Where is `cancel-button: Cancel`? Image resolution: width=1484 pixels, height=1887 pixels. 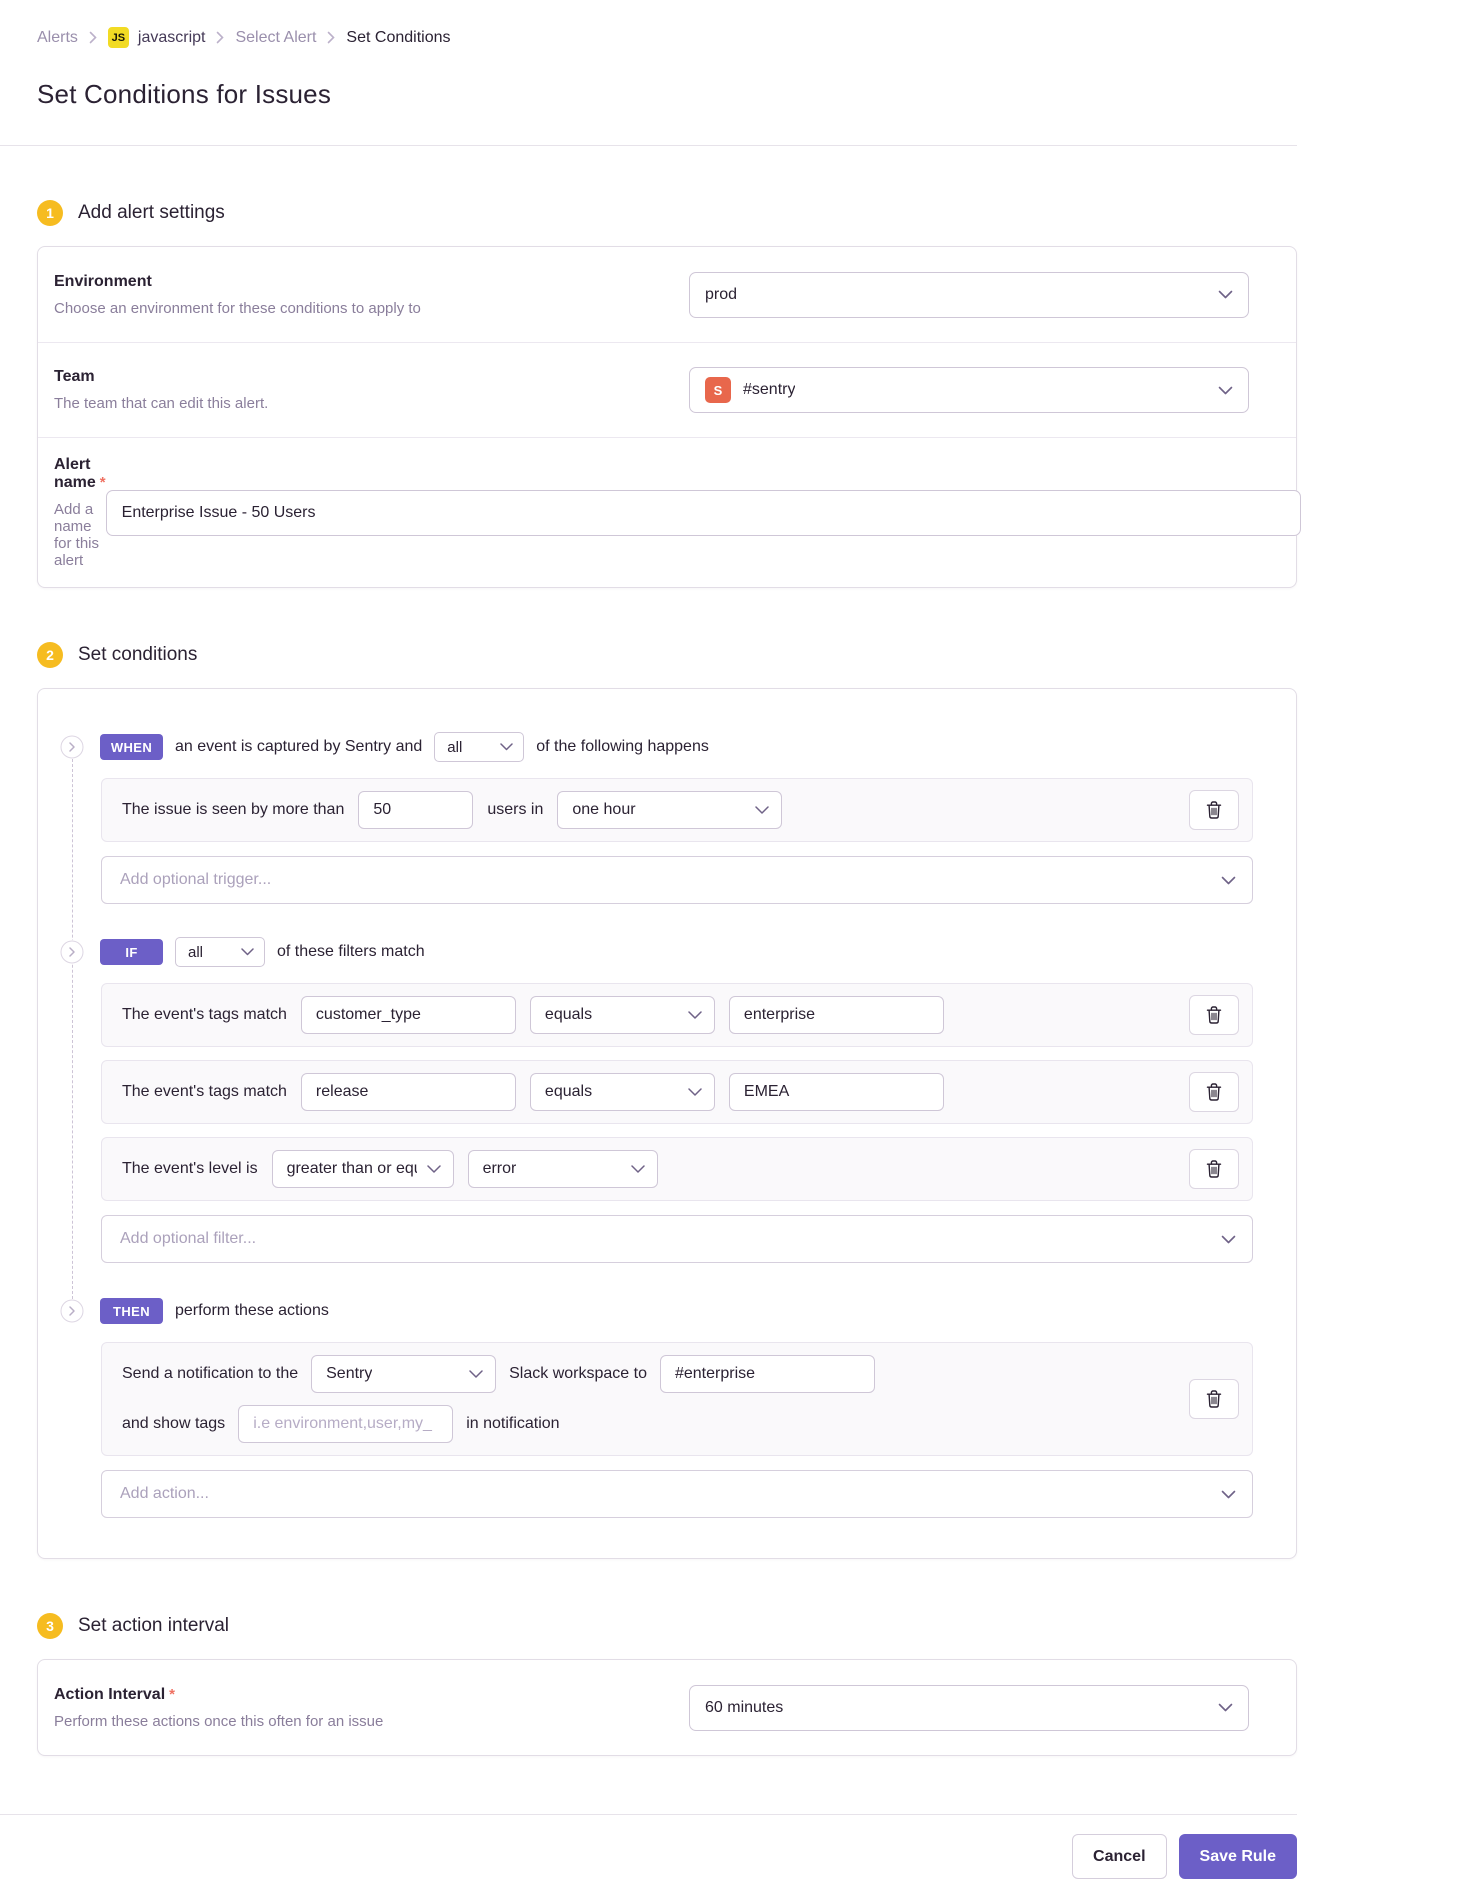
cancel-button: Cancel is located at coordinates (1119, 1856).